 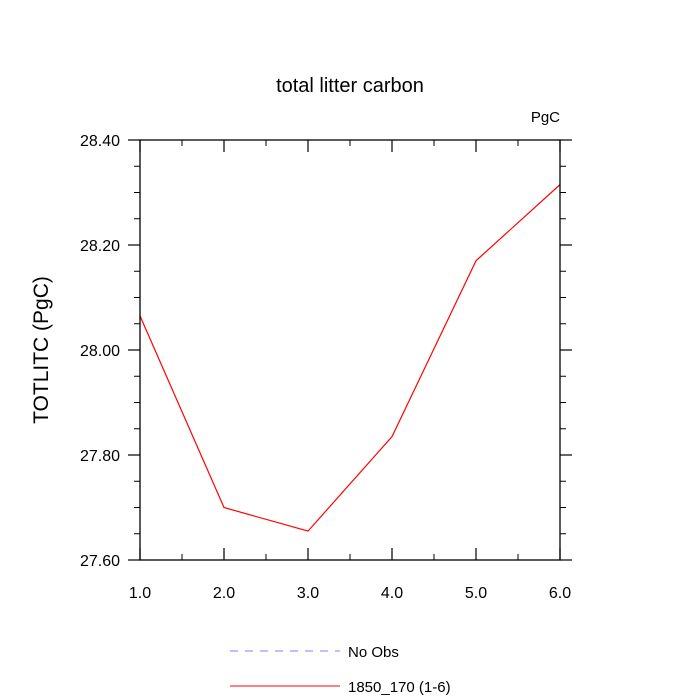 What do you see at coordinates (476, 593) in the screenshot?
I see `x-tick-label: 5.0` at bounding box center [476, 593].